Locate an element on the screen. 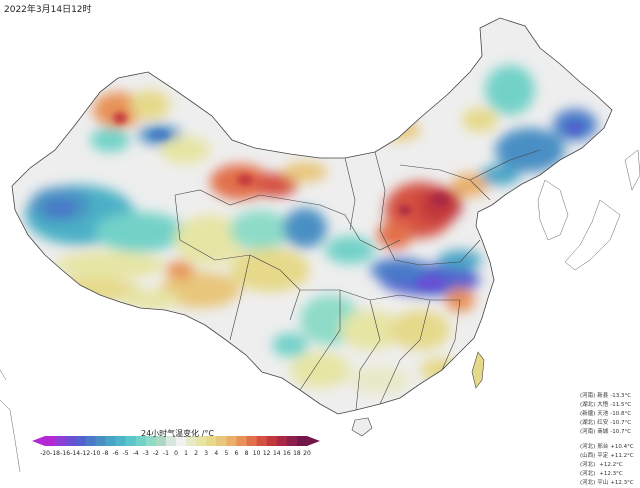 This screenshot has height=488, width=640. station-name: 平定 is located at coordinates (603, 456).